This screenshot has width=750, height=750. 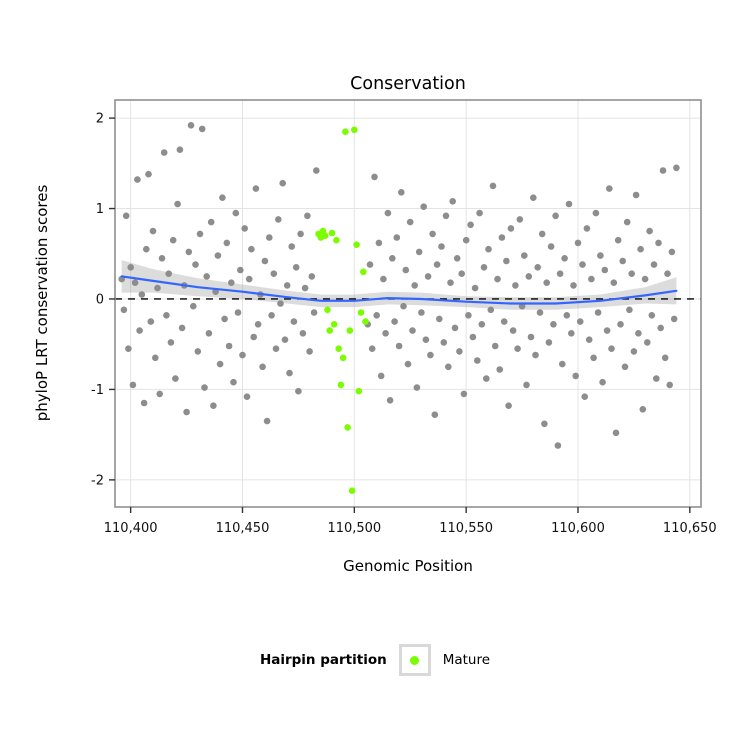 What do you see at coordinates (399, 290) in the screenshot?
I see `smooth-line` at bounding box center [399, 290].